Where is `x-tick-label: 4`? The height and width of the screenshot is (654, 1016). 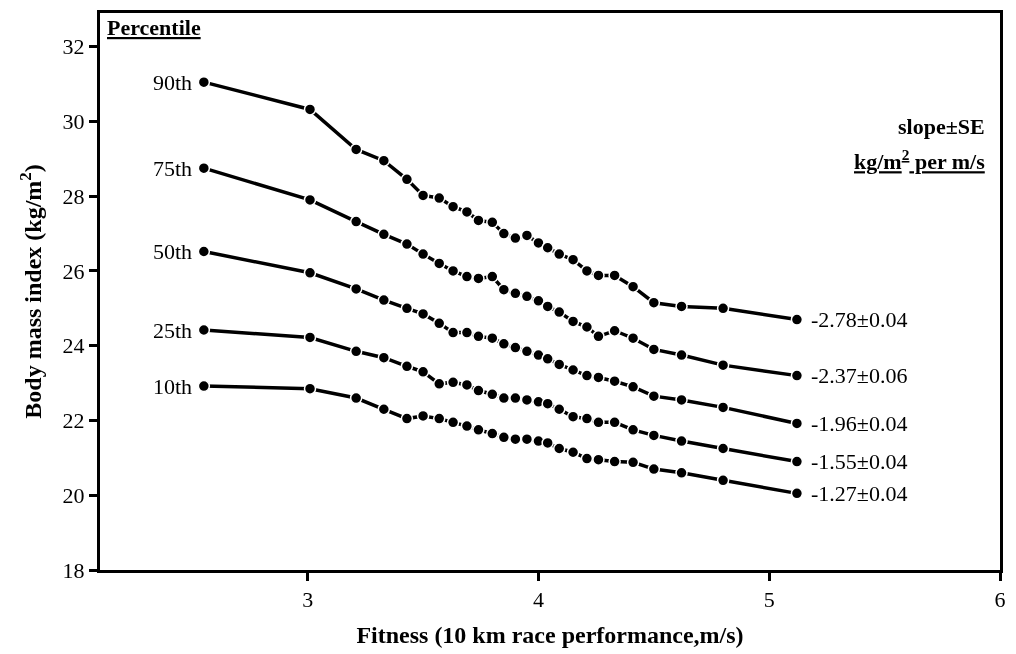
x-tick-label: 4 is located at coordinates (538, 600).